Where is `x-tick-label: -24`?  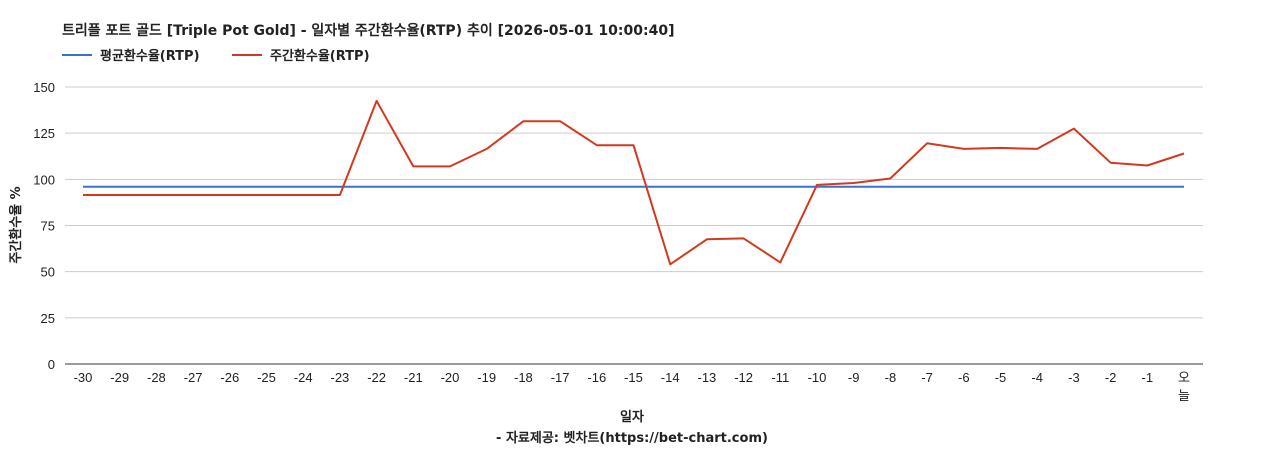 x-tick-label: -24 is located at coordinates (303, 377).